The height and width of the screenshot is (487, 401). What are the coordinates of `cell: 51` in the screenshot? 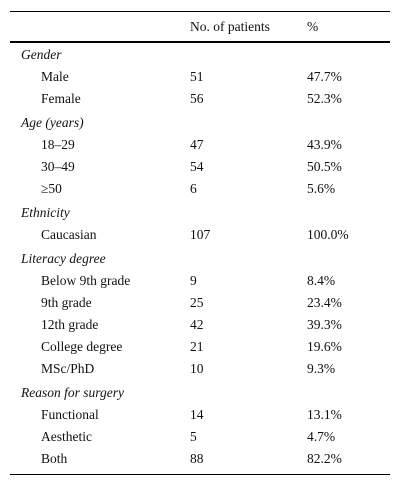 It's located at (197, 76).